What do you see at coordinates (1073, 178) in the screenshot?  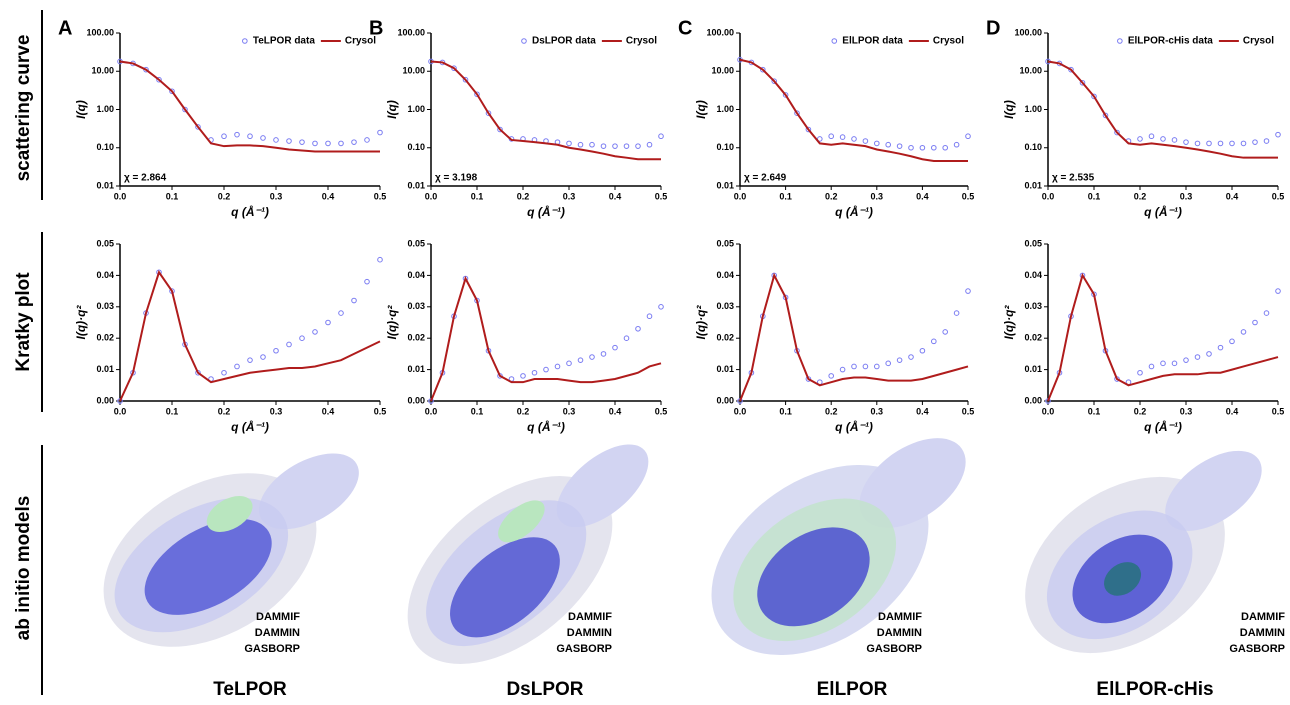 I see `annotation: χ = 2.535` at bounding box center [1073, 178].